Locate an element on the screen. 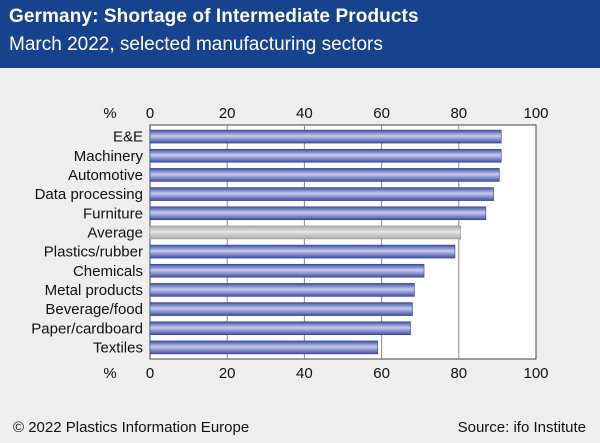 The height and width of the screenshot is (443, 600). top-tick-labels: 0 20 40 60 80 100 is located at coordinates (347, 113).